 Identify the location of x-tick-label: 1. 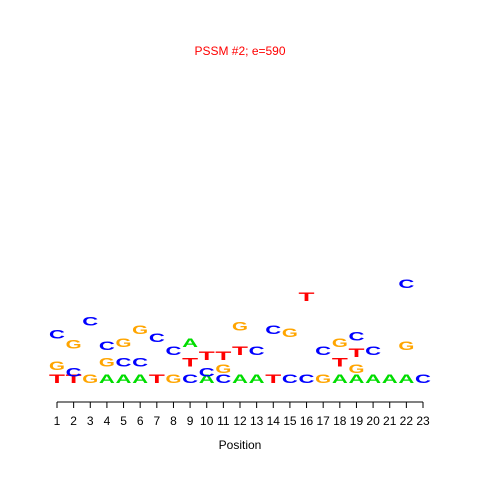
(57, 421).